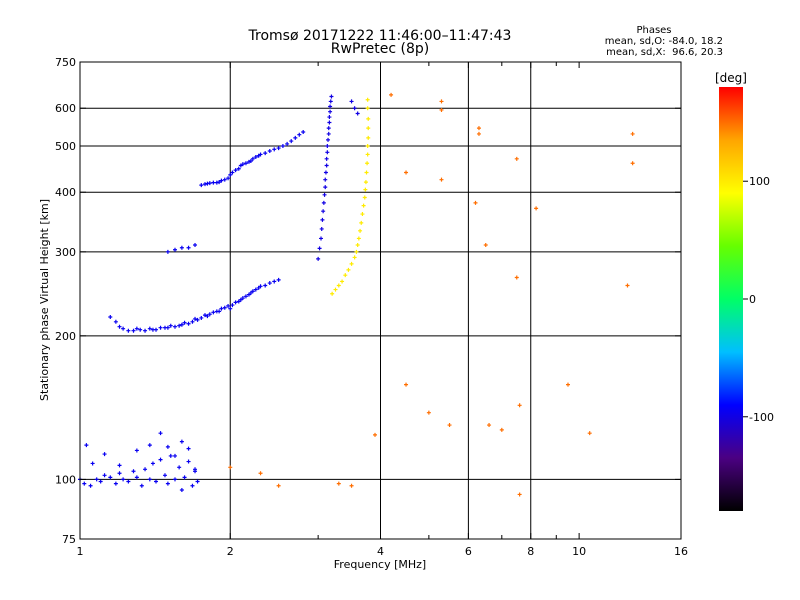 This screenshot has width=800, height=600. Describe the element at coordinates (65, 479) in the screenshot. I see `y-tick-label: 100` at that location.